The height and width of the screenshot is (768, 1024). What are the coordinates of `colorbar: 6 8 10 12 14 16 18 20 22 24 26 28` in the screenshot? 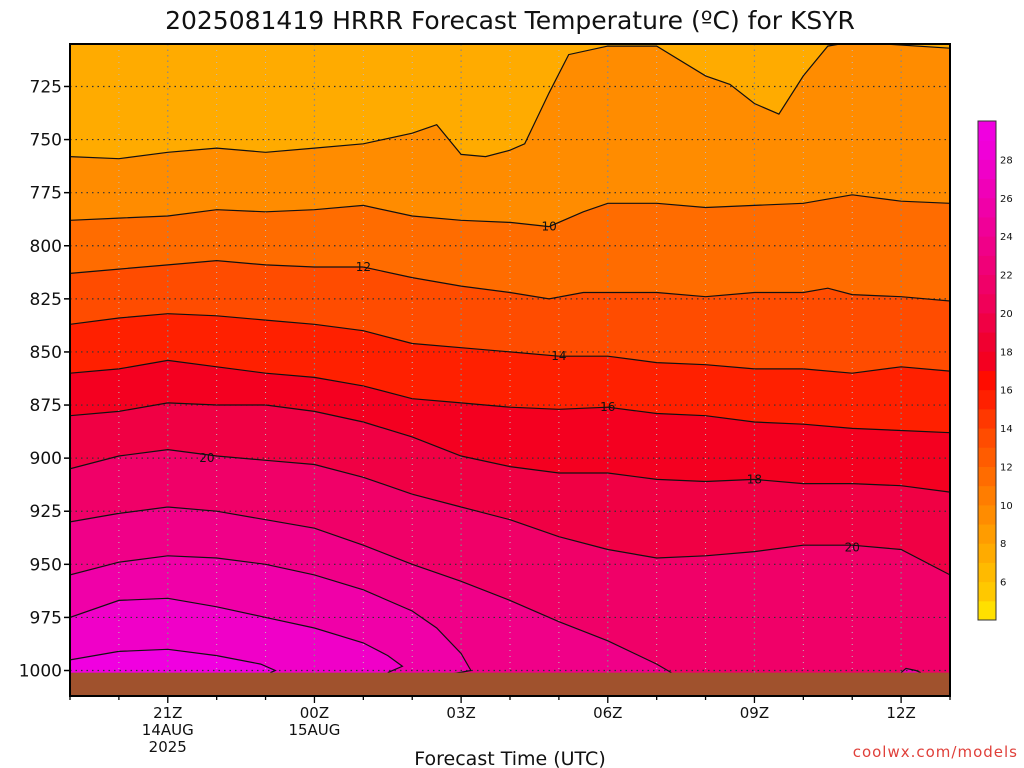 It's located at (995, 370).